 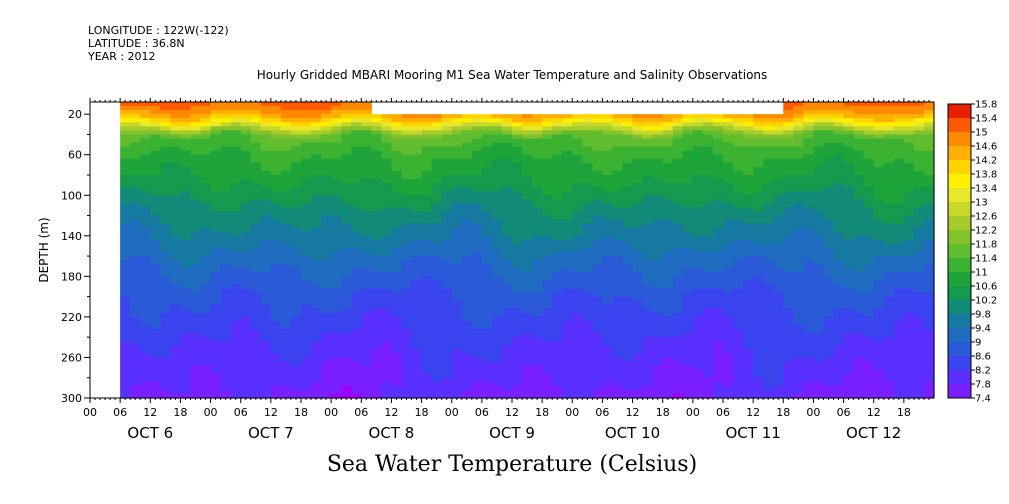 What do you see at coordinates (397, 380) in the screenshot?
I see `heatmap-cell-2030` at bounding box center [397, 380].